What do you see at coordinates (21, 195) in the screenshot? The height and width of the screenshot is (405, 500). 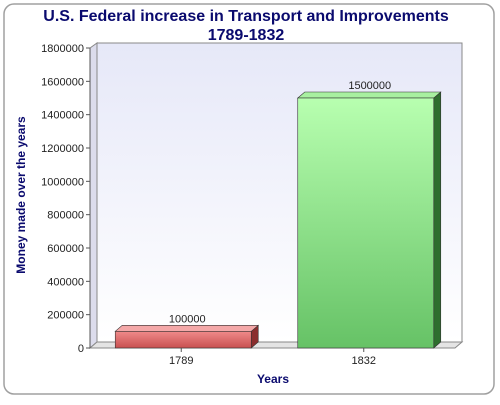 I see `y-axis-title: Money made over the years` at bounding box center [21, 195].